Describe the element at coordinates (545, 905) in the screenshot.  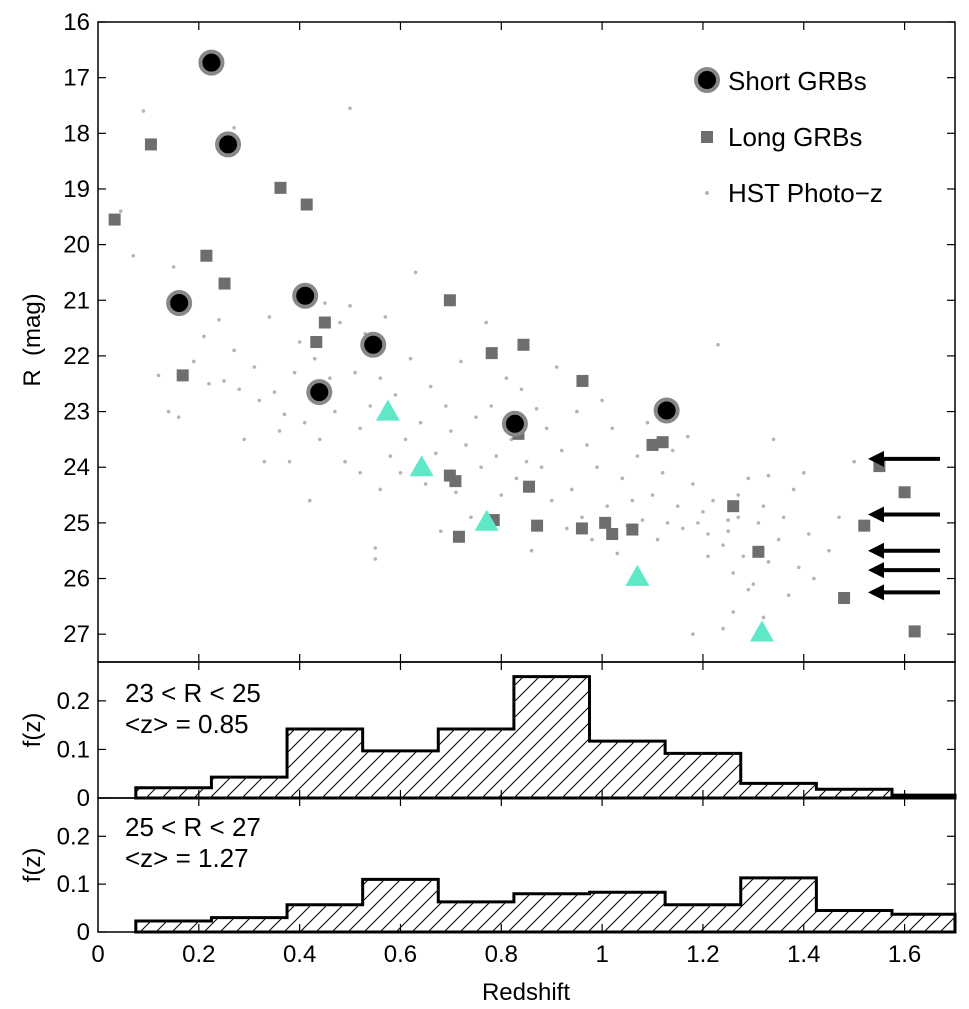
I see `histogram-faint` at that location.